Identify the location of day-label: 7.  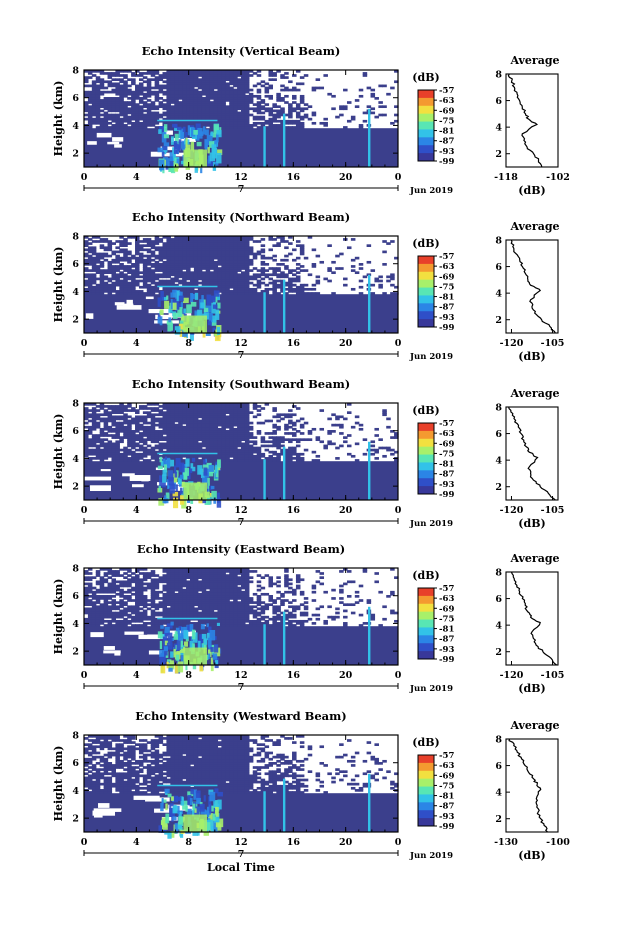
(241, 189).